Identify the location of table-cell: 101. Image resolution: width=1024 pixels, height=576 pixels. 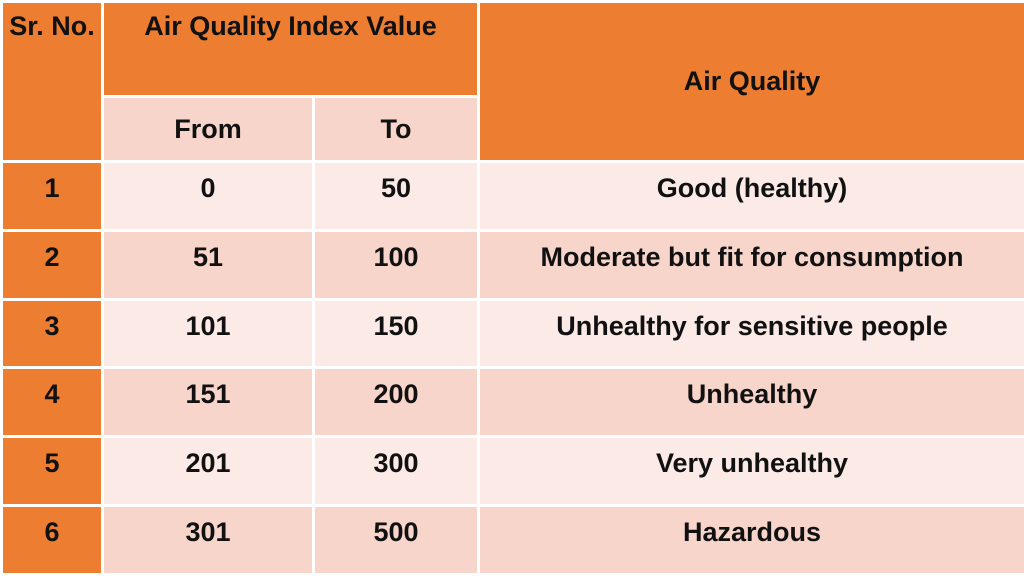
(208, 333).